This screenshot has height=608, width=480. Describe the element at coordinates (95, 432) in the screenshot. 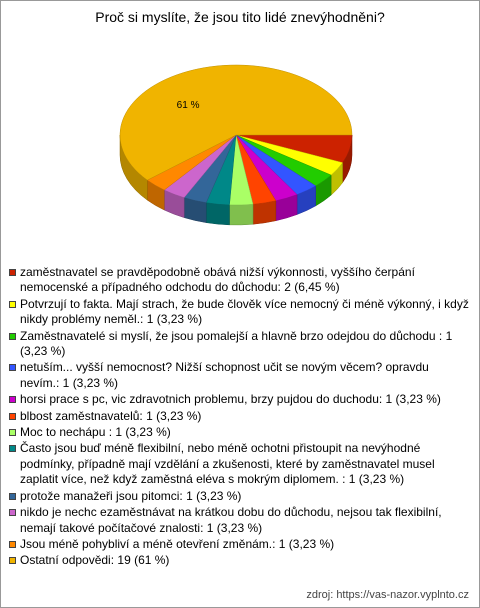

I see `legend-label: Moc to nechápu : 1 (3,23 %)` at that location.